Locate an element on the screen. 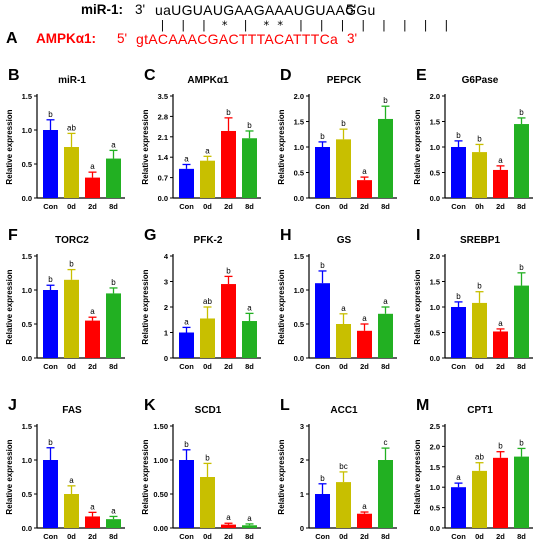 The image size is (544, 550). x-tick-label-l: 0d is located at coordinates (343, 536).